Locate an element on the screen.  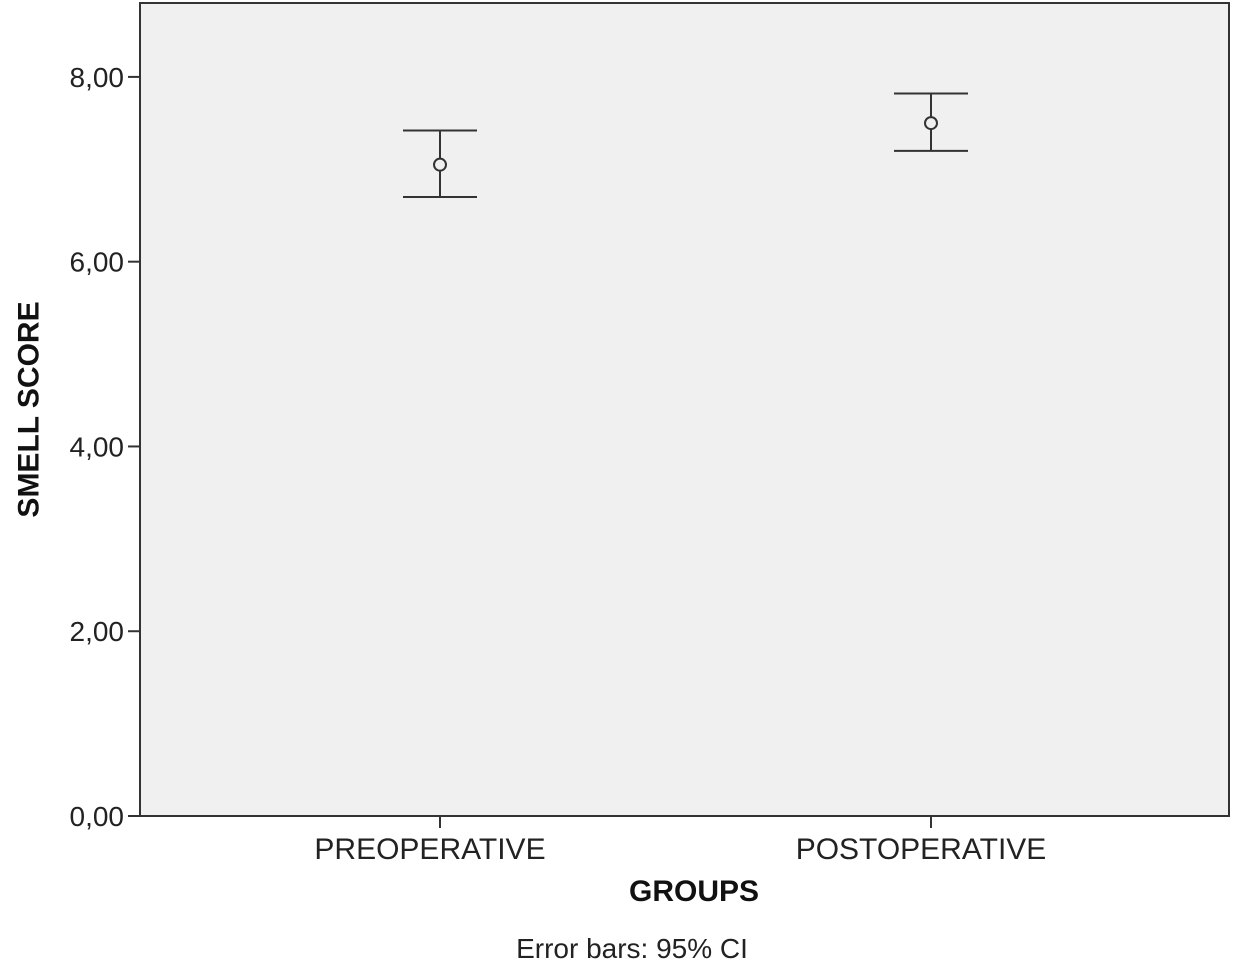
y-tick-label: 0,00 is located at coordinates (97, 816).